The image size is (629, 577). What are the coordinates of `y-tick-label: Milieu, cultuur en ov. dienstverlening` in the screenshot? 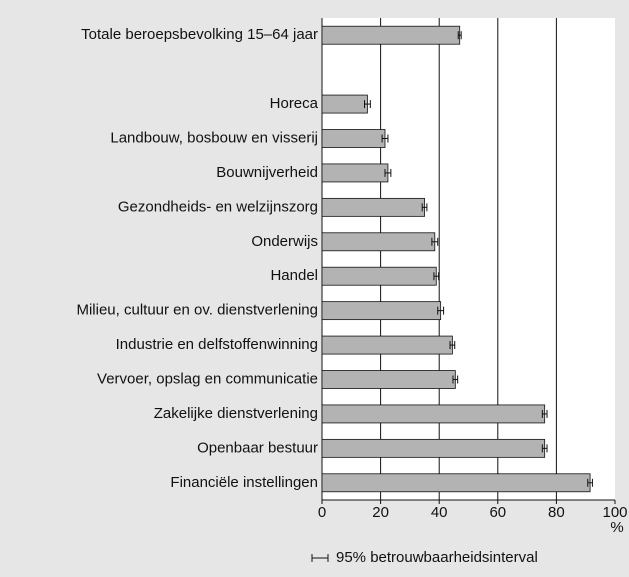 It's located at (197, 310).